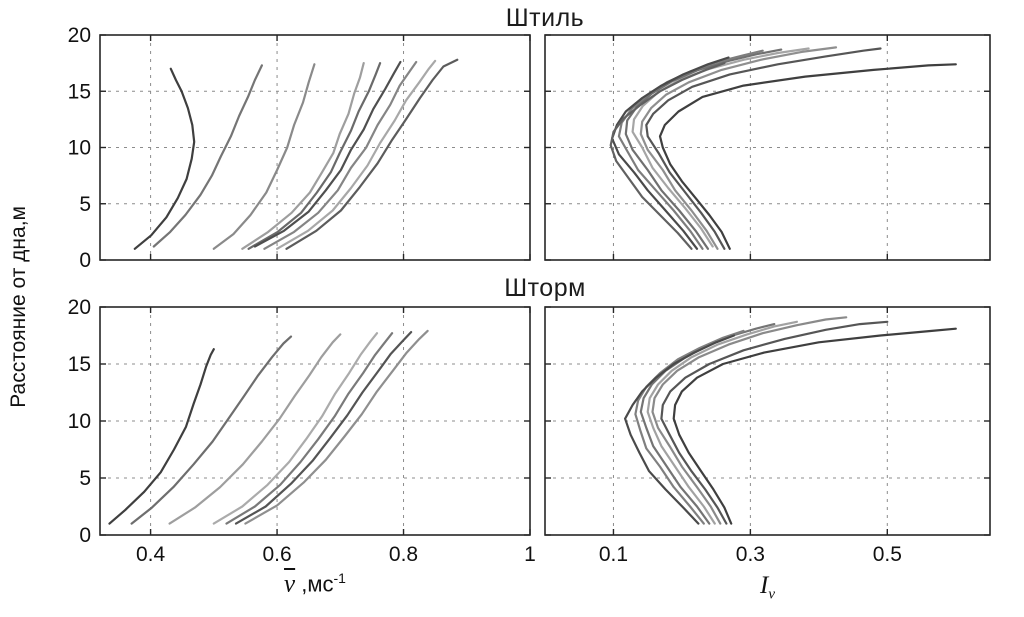 The width and height of the screenshot is (1024, 617). Describe the element at coordinates (403, 554) in the screenshot. I see `tick-label: 0.8` at that location.